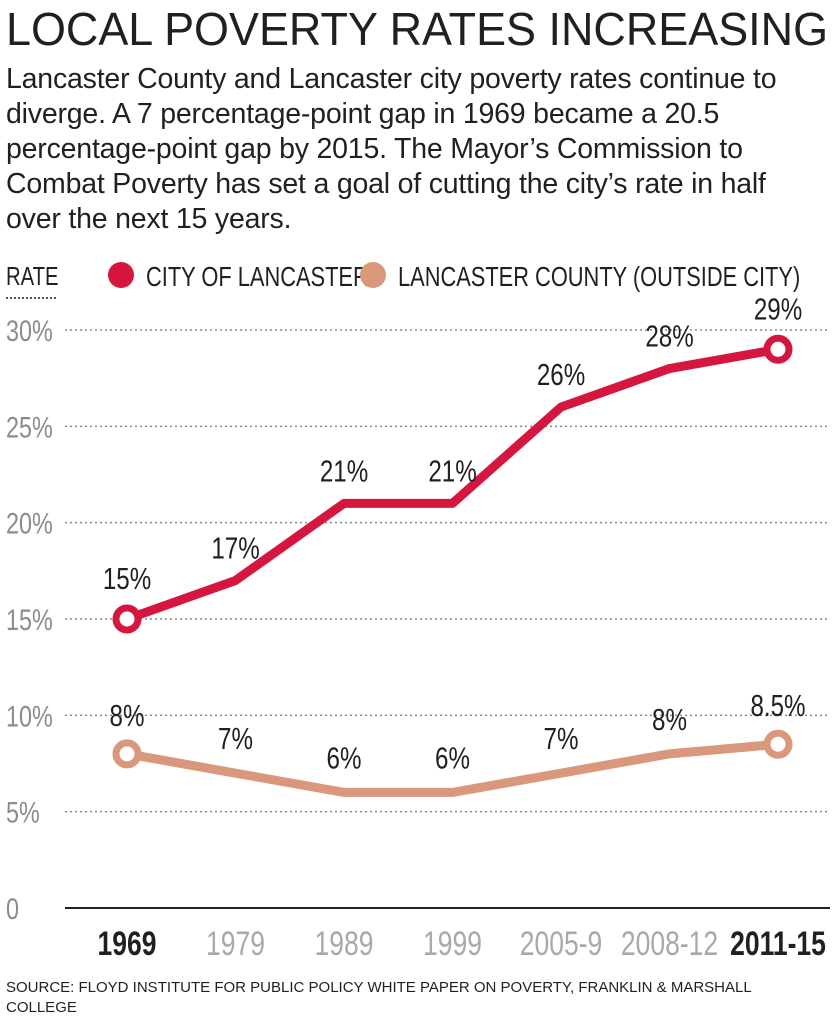 The height and width of the screenshot is (1024, 834). I want to click on y-axis-label: RATE, so click(32, 276).